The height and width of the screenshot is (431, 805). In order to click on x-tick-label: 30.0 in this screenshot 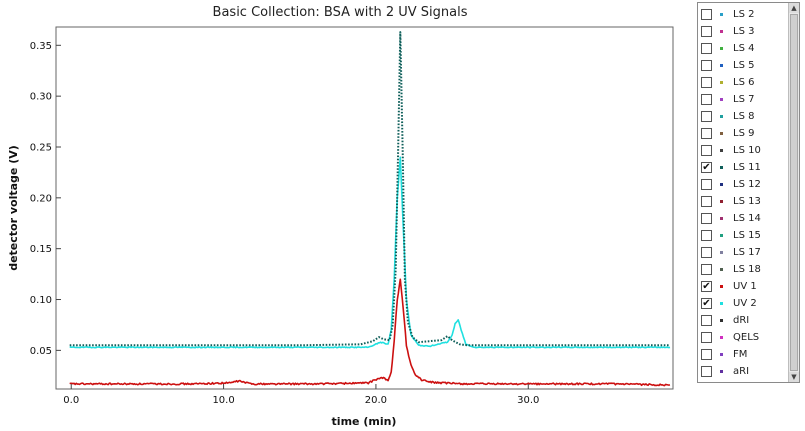, I will do `click(528, 400)`.